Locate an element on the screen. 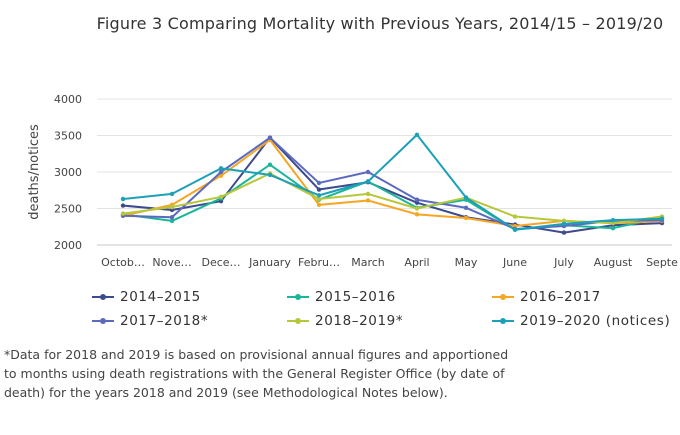 Image resolution: width=680 pixels, height=435 pixels. legend-item: 2014–2015 is located at coordinates (146, 297).